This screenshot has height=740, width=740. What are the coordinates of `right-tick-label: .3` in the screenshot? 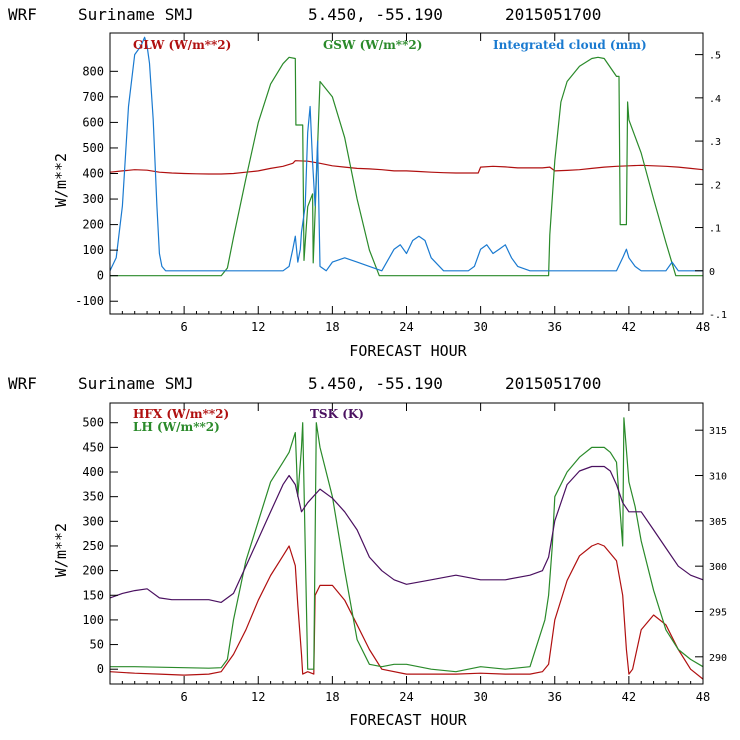 It's located at (715, 142).